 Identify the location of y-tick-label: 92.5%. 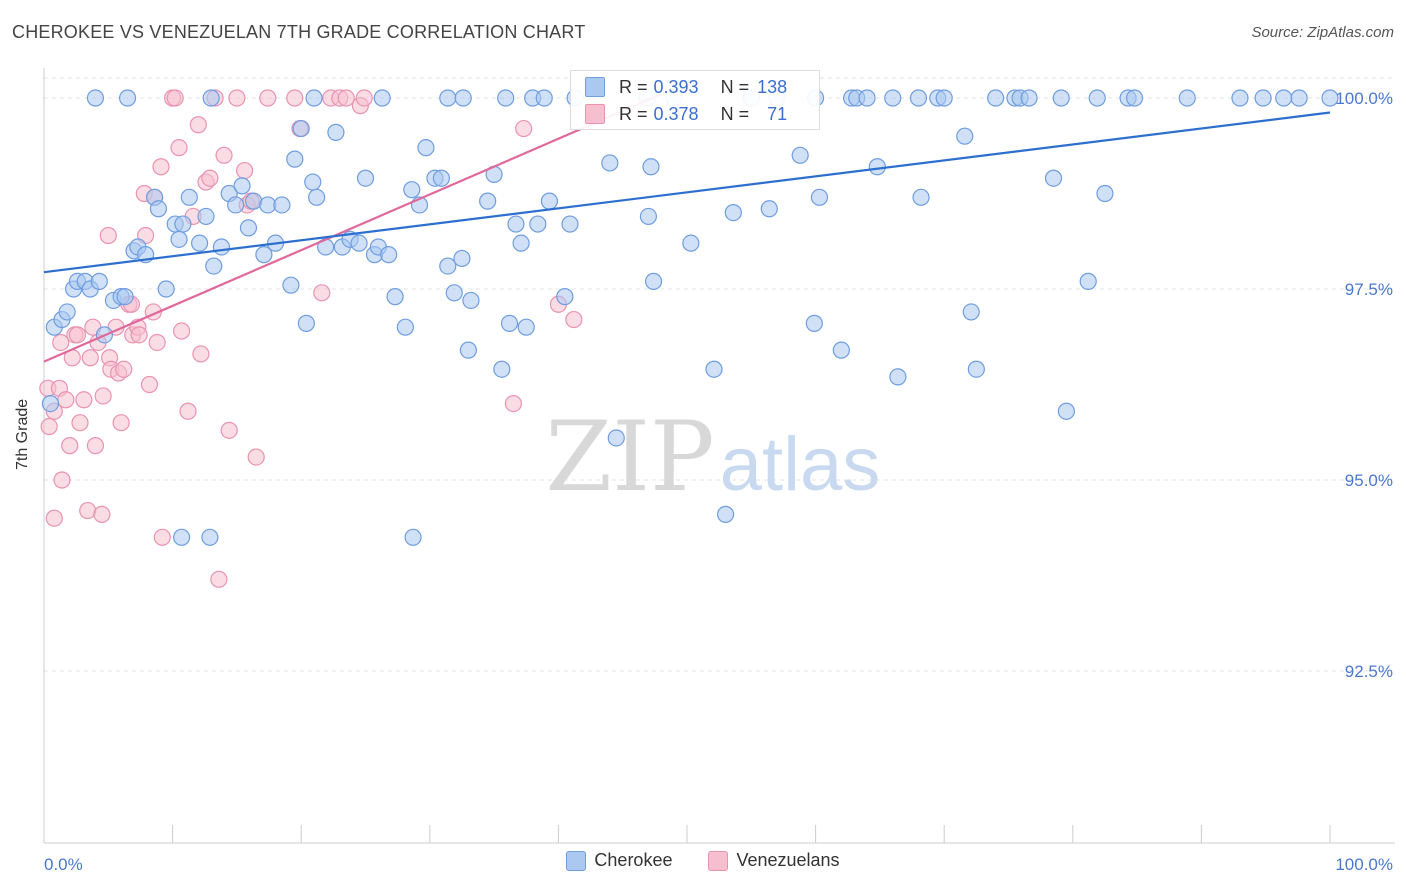
(1369, 671).